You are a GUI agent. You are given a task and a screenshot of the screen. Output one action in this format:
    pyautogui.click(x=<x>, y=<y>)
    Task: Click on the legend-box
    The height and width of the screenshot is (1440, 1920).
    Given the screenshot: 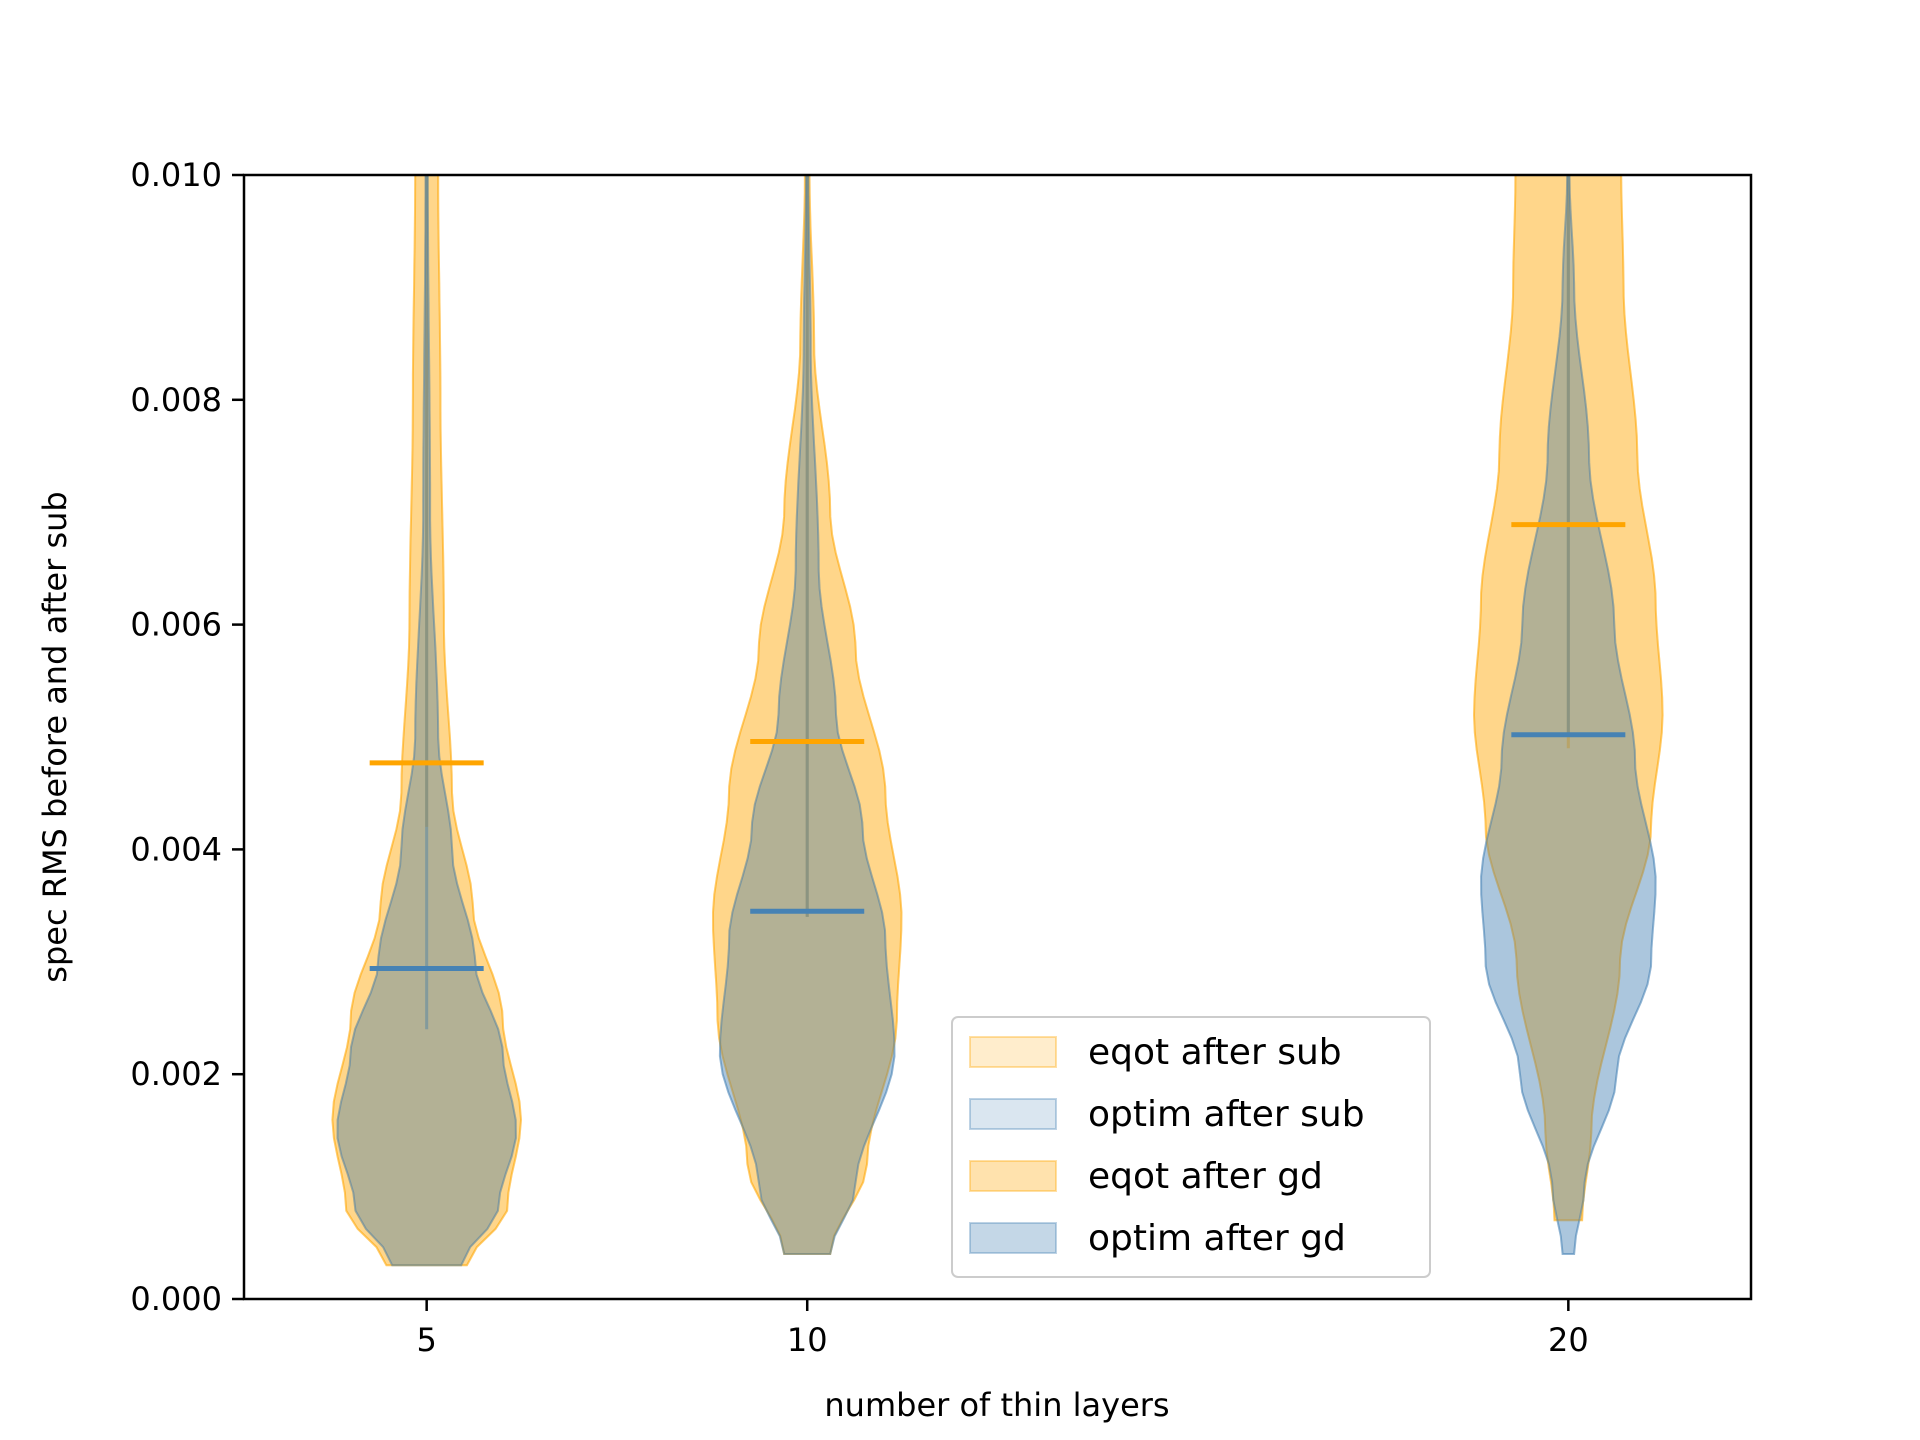 What is the action you would take?
    pyautogui.click(x=1191, y=1147)
    